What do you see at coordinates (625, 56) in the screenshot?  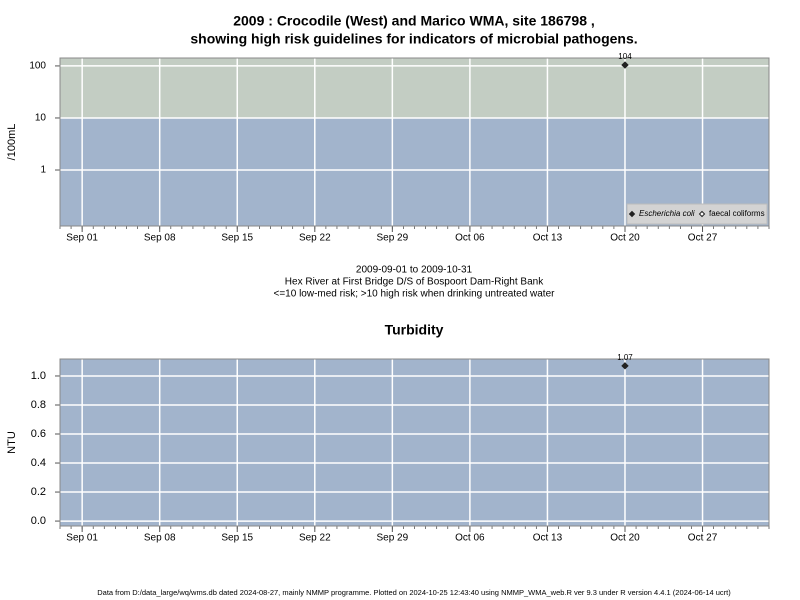 I see `data-label: 104` at bounding box center [625, 56].